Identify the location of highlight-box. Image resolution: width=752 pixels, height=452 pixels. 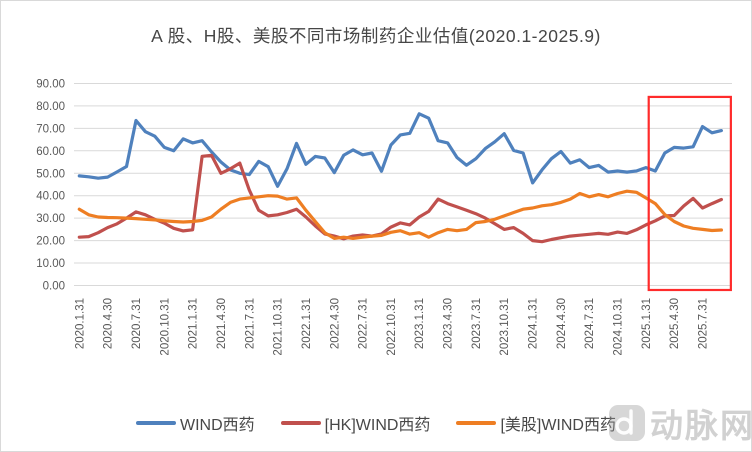
(689, 193).